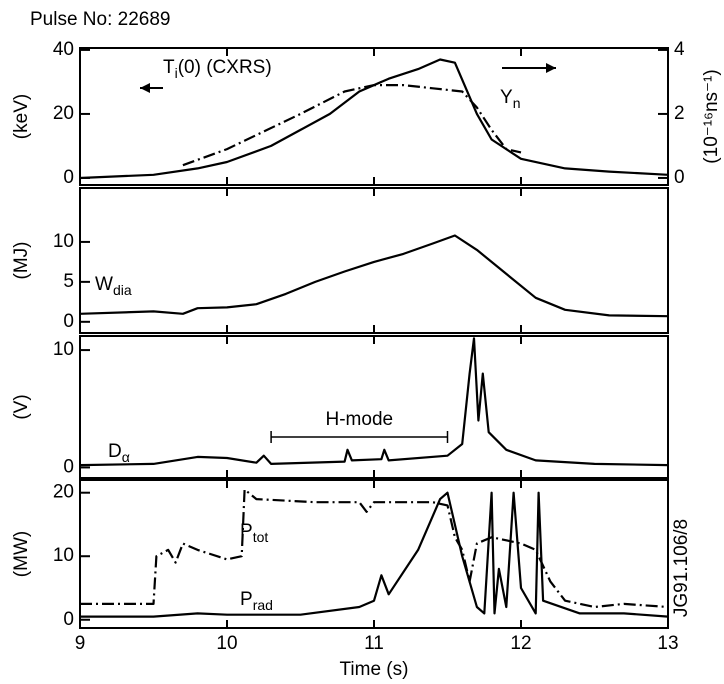 This screenshot has width=724, height=684. What do you see at coordinates (113, 286) in the screenshot?
I see `series-label: Wdia` at bounding box center [113, 286].